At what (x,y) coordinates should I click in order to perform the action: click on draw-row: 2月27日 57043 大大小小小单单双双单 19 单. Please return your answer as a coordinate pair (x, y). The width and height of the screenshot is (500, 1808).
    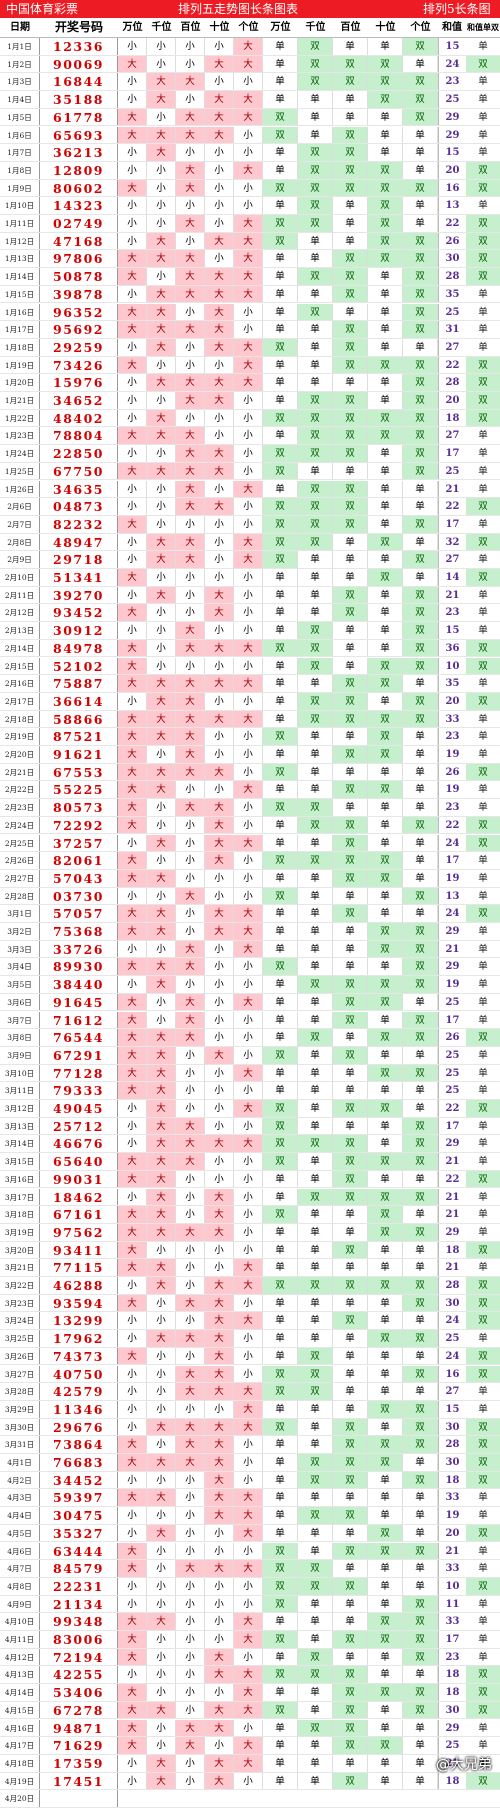
    Looking at the image, I should click on (250, 878).